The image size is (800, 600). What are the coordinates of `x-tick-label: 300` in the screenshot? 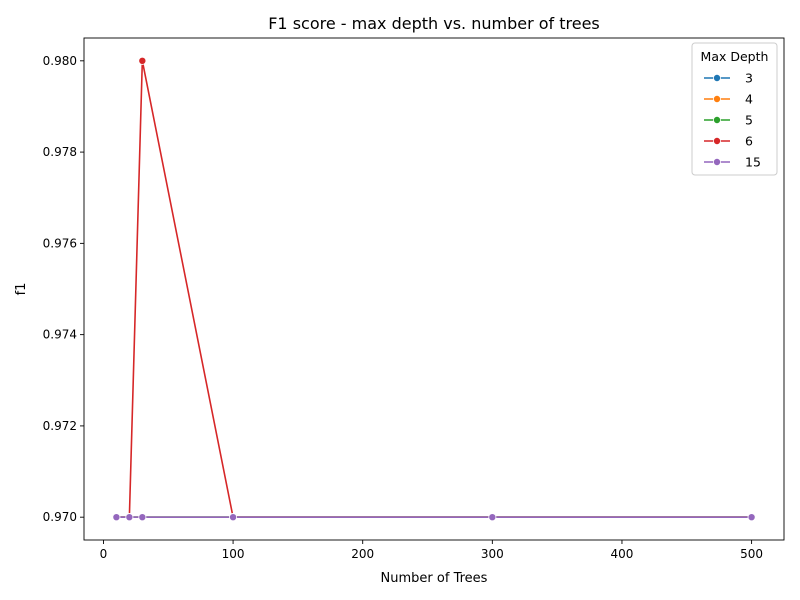 It's located at (492, 554).